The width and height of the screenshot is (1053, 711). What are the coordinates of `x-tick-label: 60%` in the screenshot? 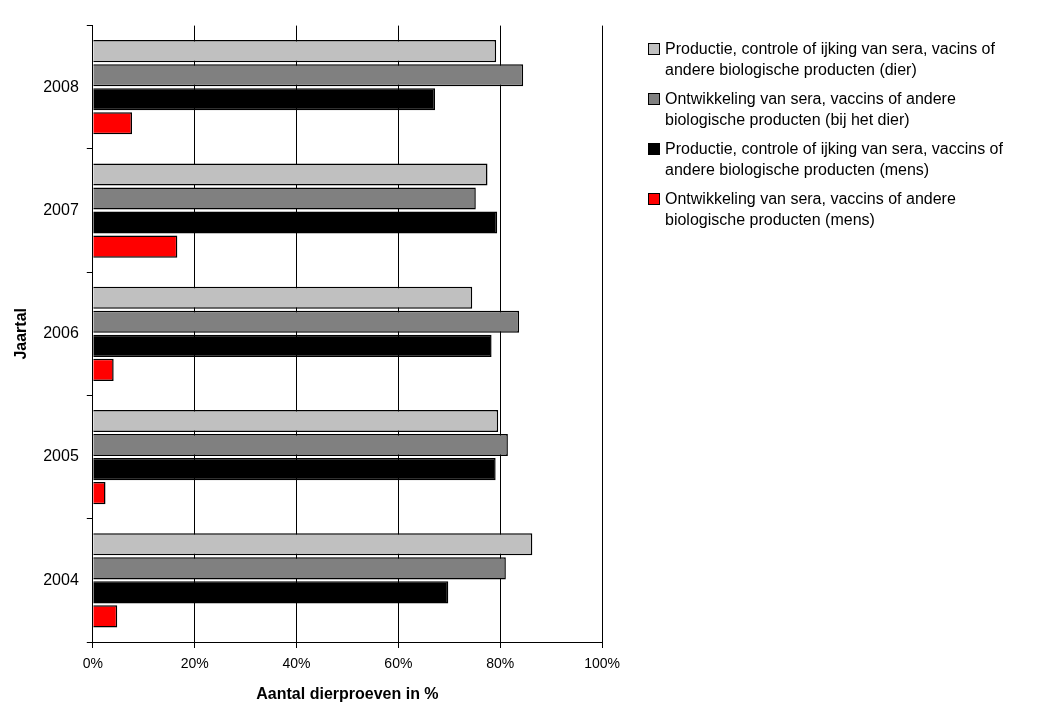 It's located at (398, 663).